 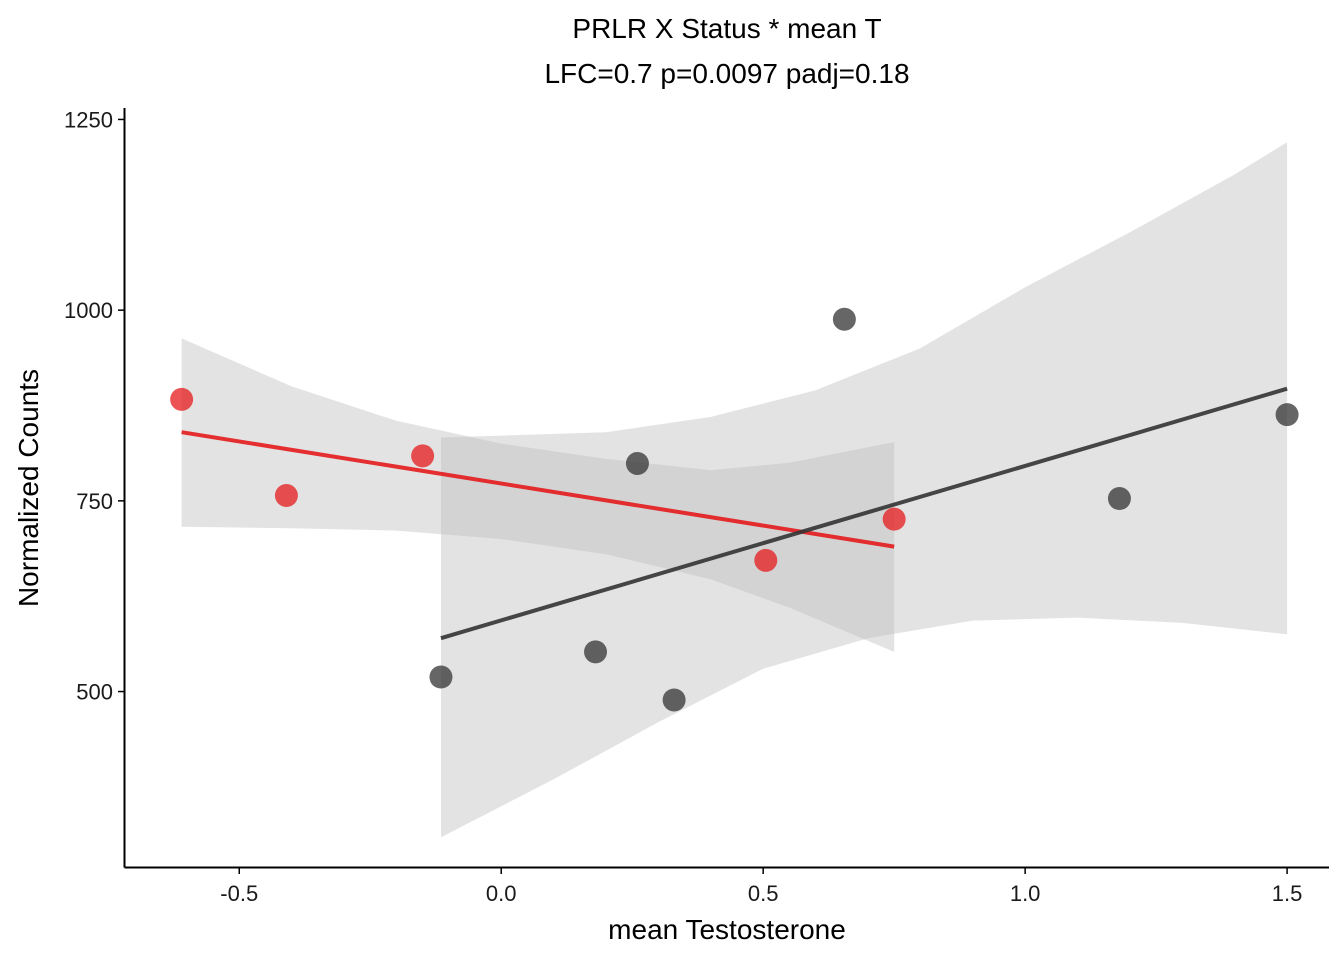 I want to click on y-axis-ticks: 500 750 1000 1250, so click(x=94, y=406).